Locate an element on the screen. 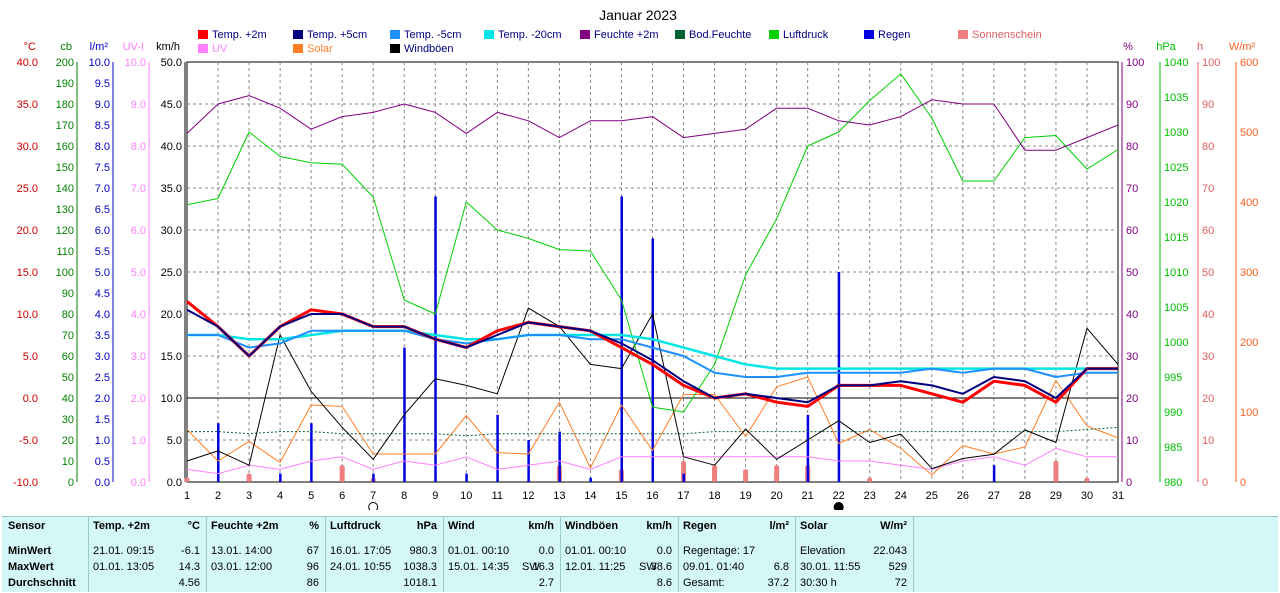  stats-gusts-max-value: 38.6 is located at coordinates (661, 567).